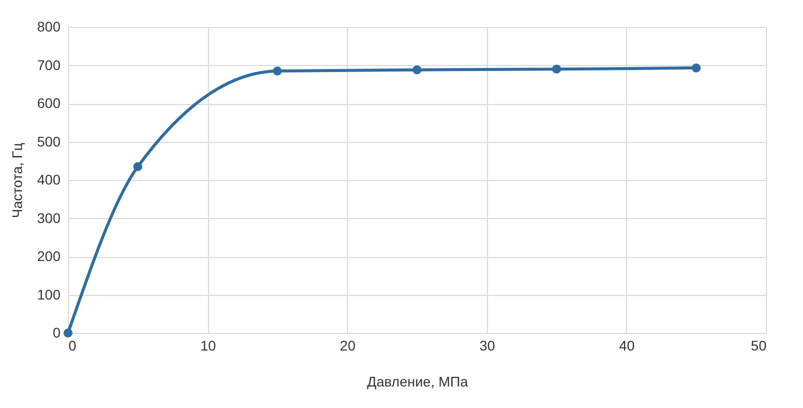  I want to click on y-tick-label: 700, so click(49, 64).